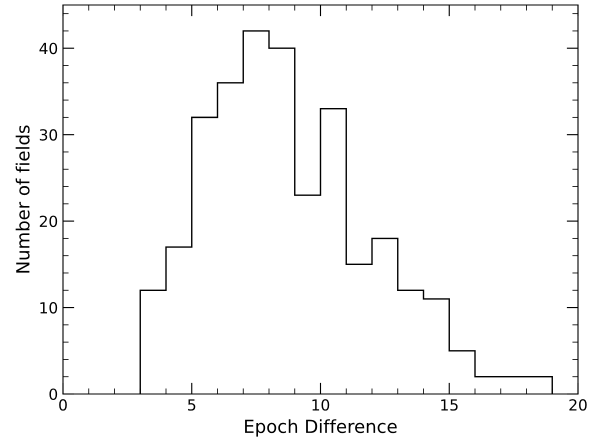 The height and width of the screenshot is (443, 591). I want to click on y-tick-label: 0, so click(53, 394).